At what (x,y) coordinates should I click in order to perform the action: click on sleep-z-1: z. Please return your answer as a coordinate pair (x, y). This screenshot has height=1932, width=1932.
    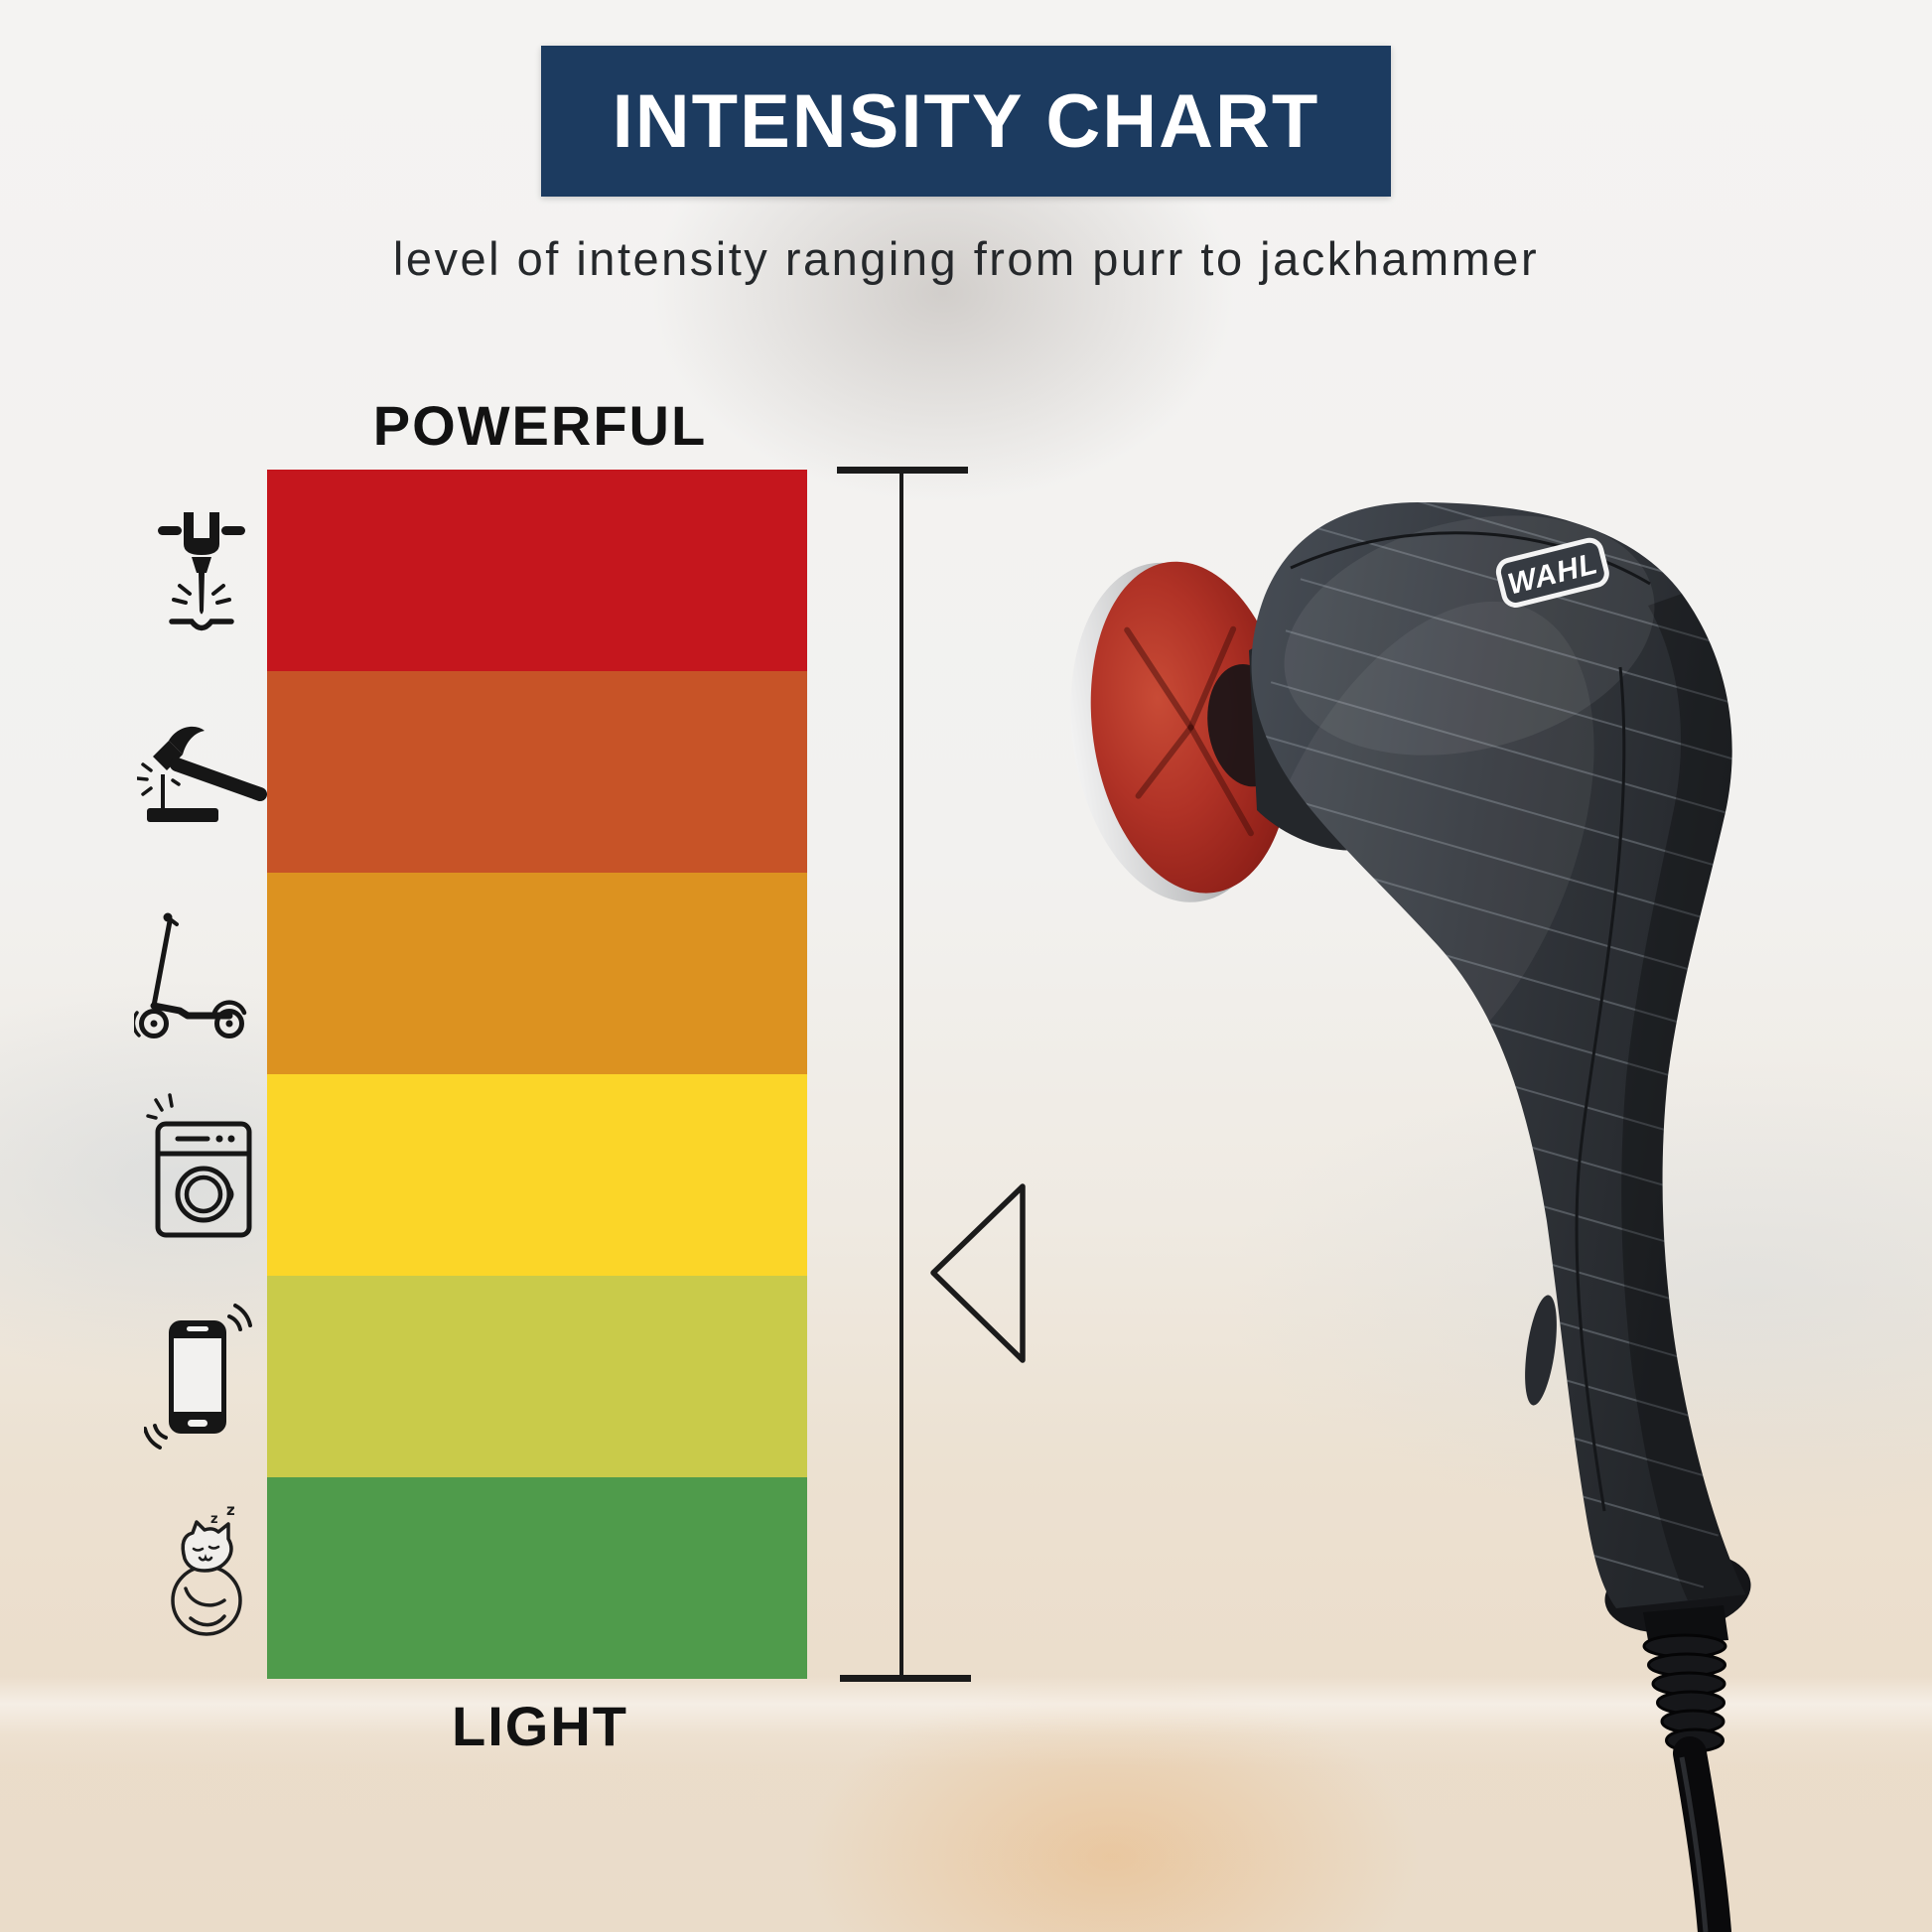
    Looking at the image, I should click on (214, 1520).